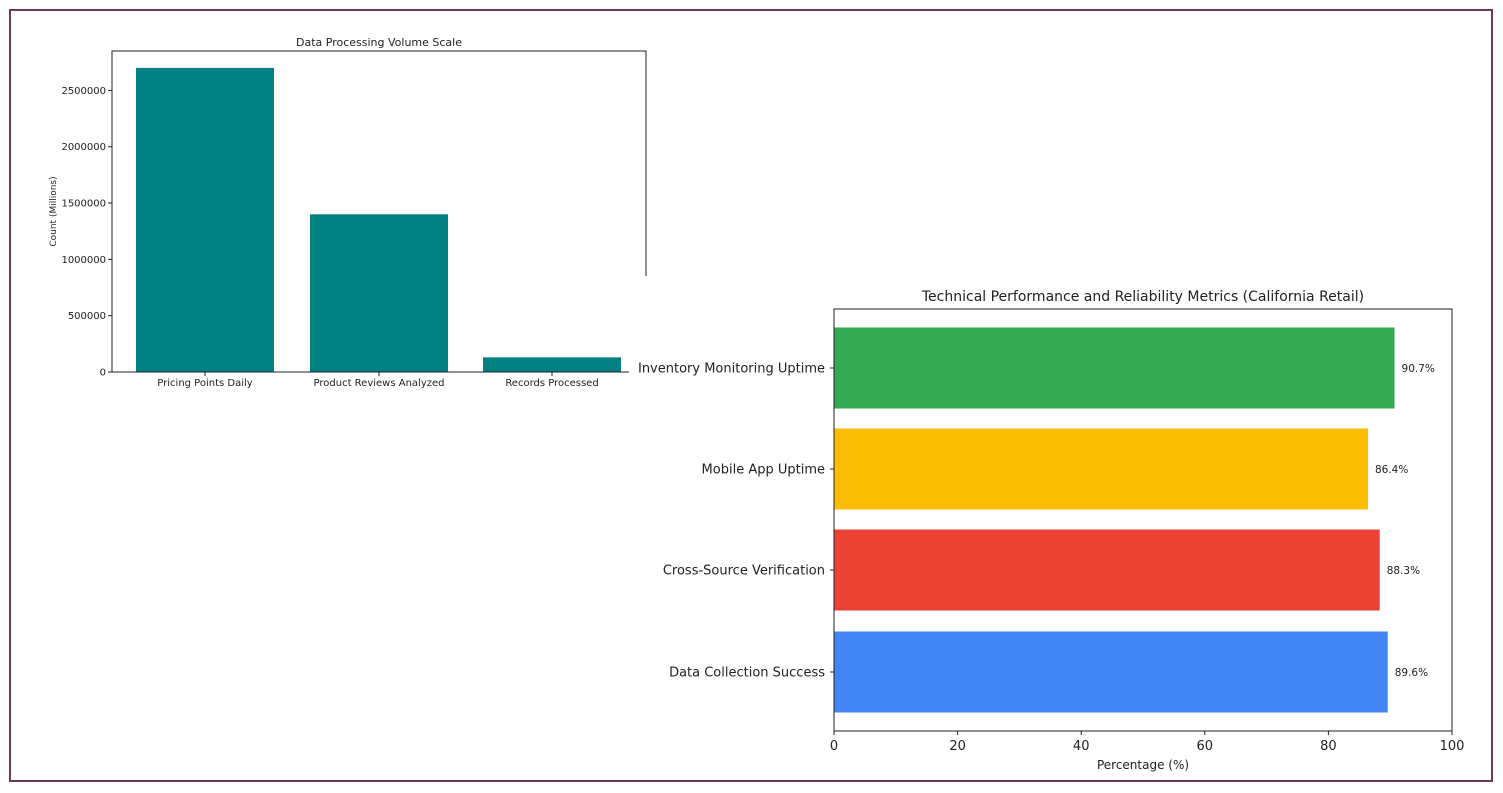 The height and width of the screenshot is (793, 1503). What do you see at coordinates (747, 673) in the screenshot?
I see `y-tick-label: Data Collection Success` at bounding box center [747, 673].